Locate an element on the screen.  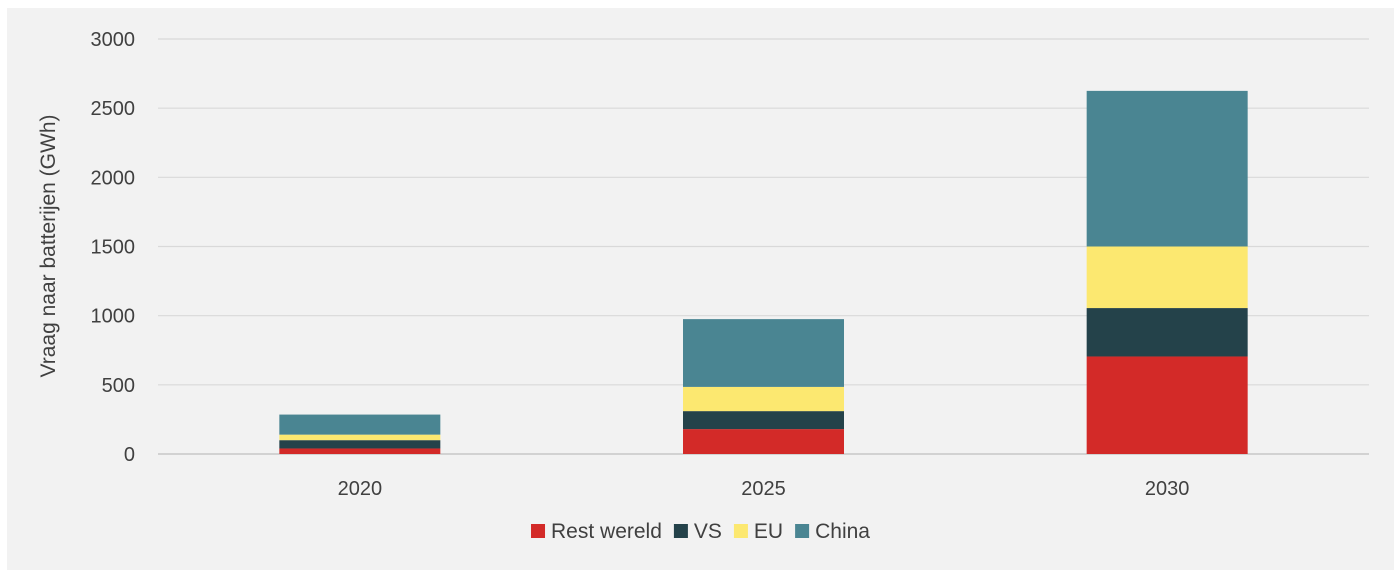
y-tick-label-2500: 2500 is located at coordinates (113, 109).